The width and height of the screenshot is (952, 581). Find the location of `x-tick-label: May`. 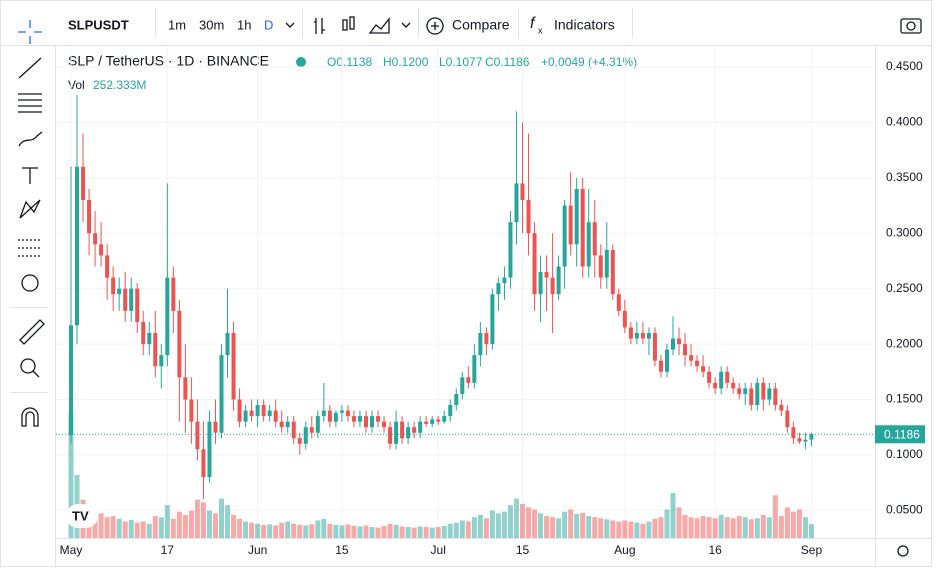

x-tick-label: May is located at coordinates (71, 550).